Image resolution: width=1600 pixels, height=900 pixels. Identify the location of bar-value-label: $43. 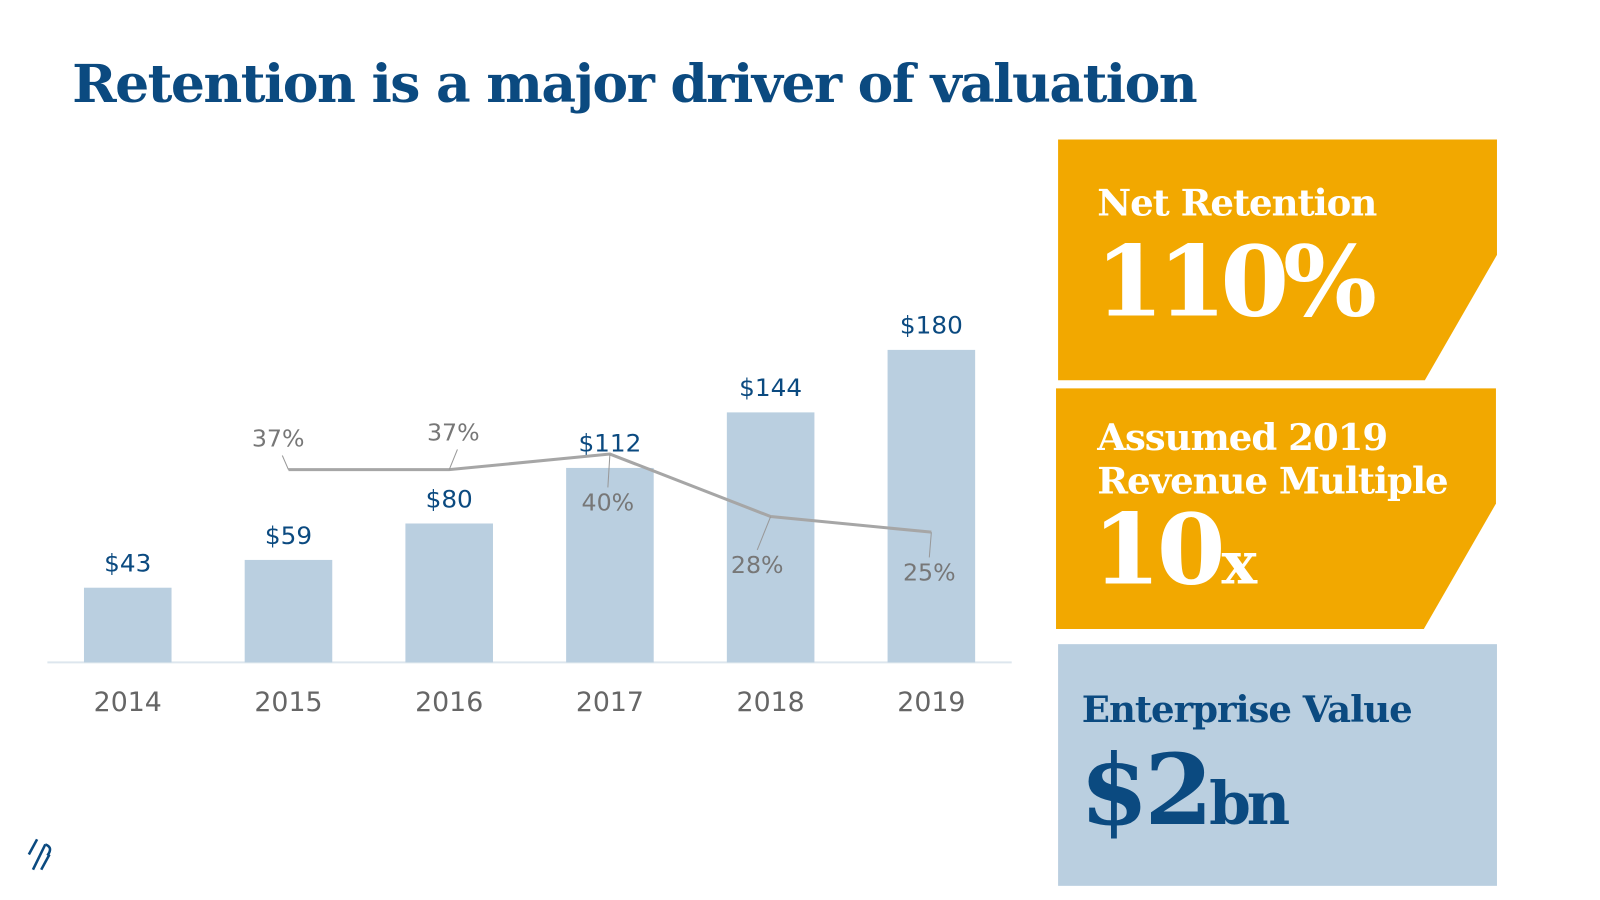
(127, 563).